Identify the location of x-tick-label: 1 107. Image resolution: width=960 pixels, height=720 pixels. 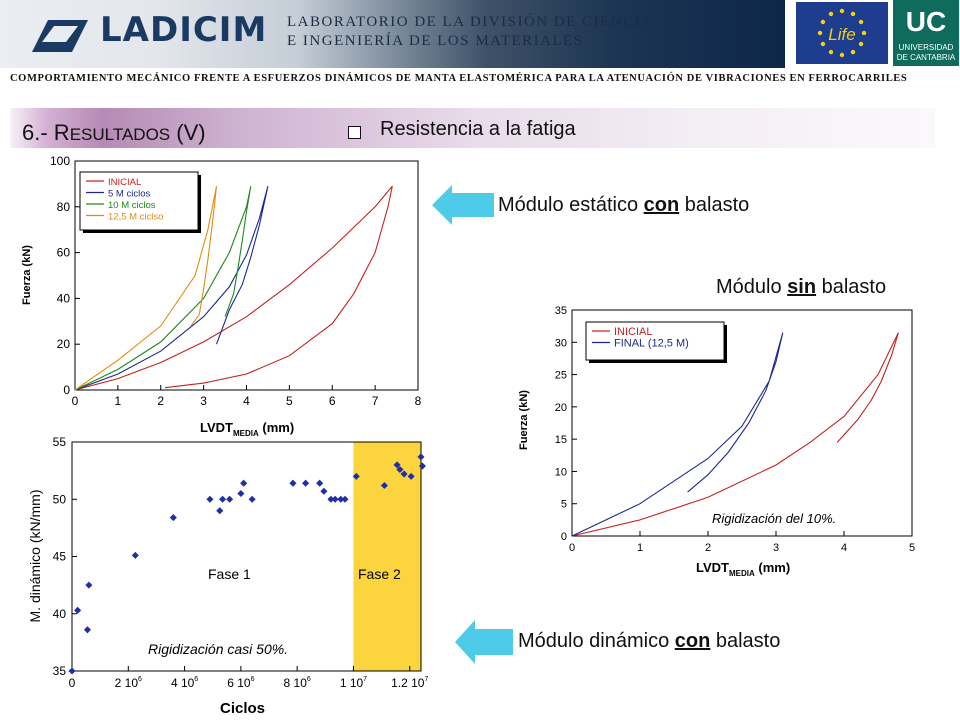
(353, 683).